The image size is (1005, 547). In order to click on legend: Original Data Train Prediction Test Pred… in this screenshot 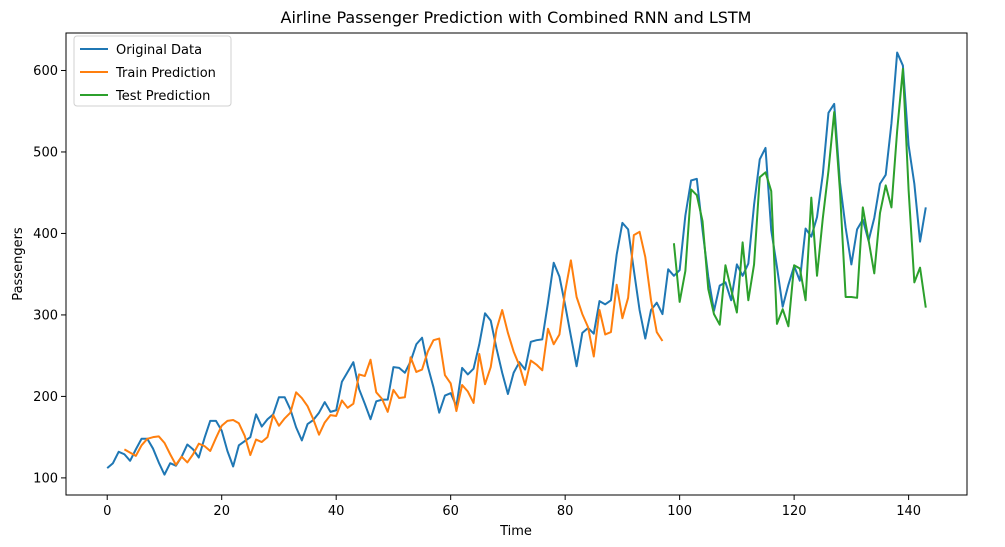, I will do `click(152, 71)`.